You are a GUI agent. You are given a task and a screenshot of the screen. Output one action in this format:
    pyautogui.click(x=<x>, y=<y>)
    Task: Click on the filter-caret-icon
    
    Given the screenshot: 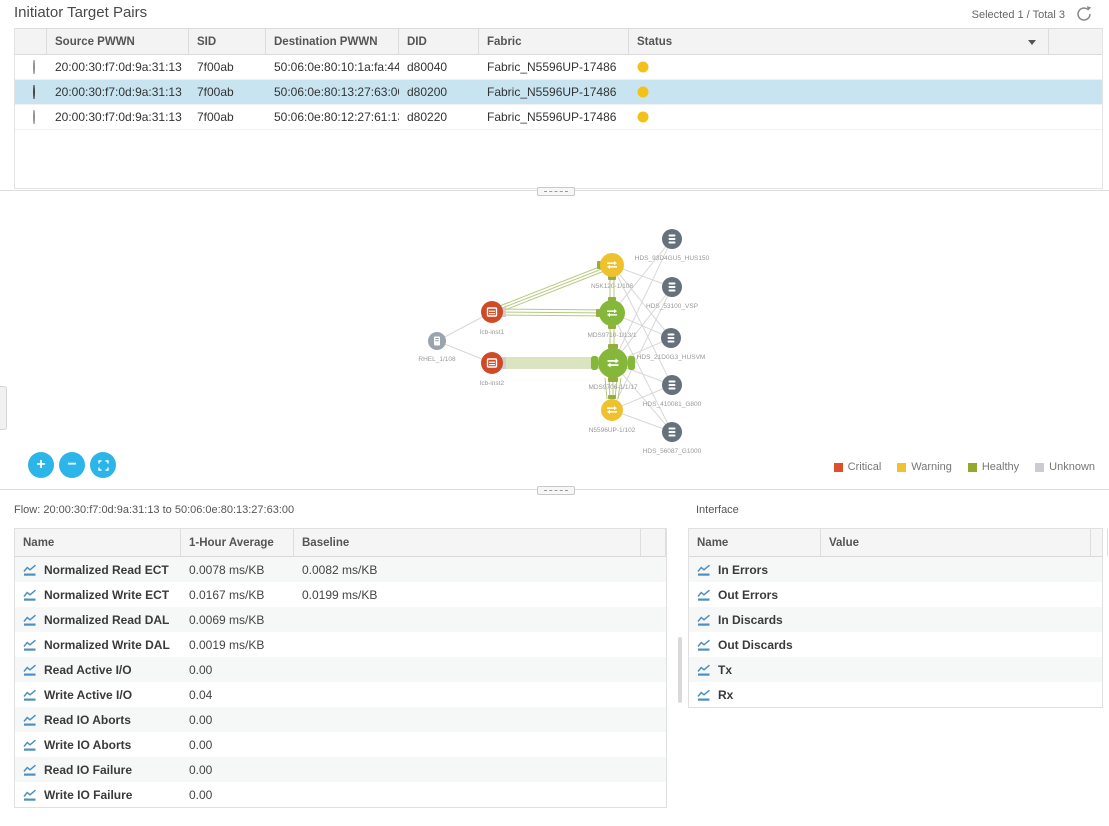 What is the action you would take?
    pyautogui.click(x=1032, y=42)
    